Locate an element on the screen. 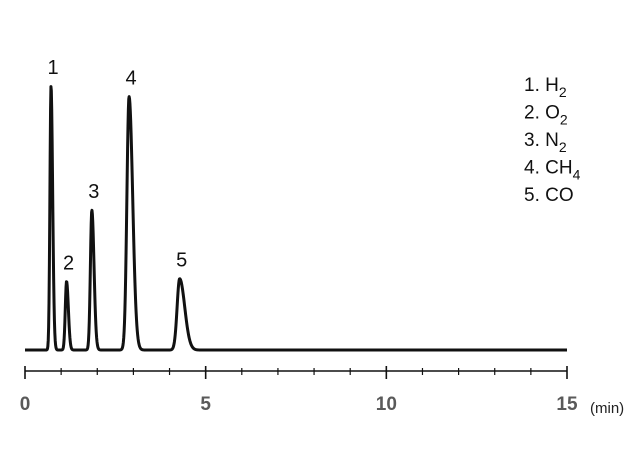 The image size is (642, 450). legend-entry-5: 5. CO is located at coordinates (549, 195).